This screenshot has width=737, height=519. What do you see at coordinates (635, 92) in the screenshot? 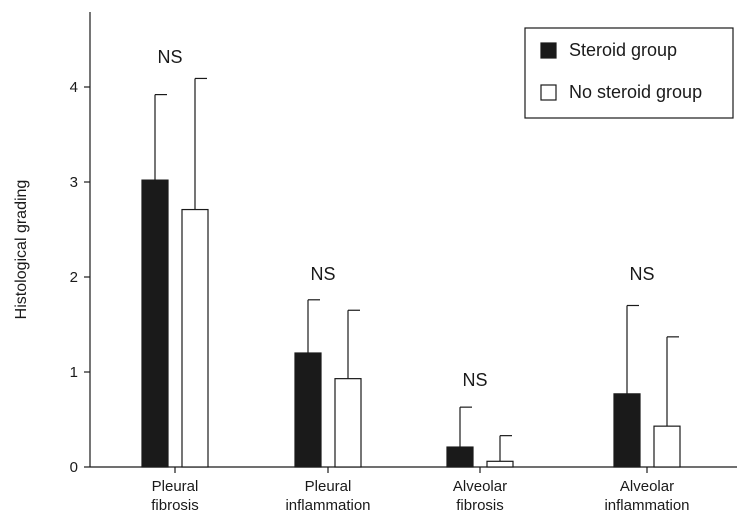
I see `legend-label: No steroid group` at bounding box center [635, 92].